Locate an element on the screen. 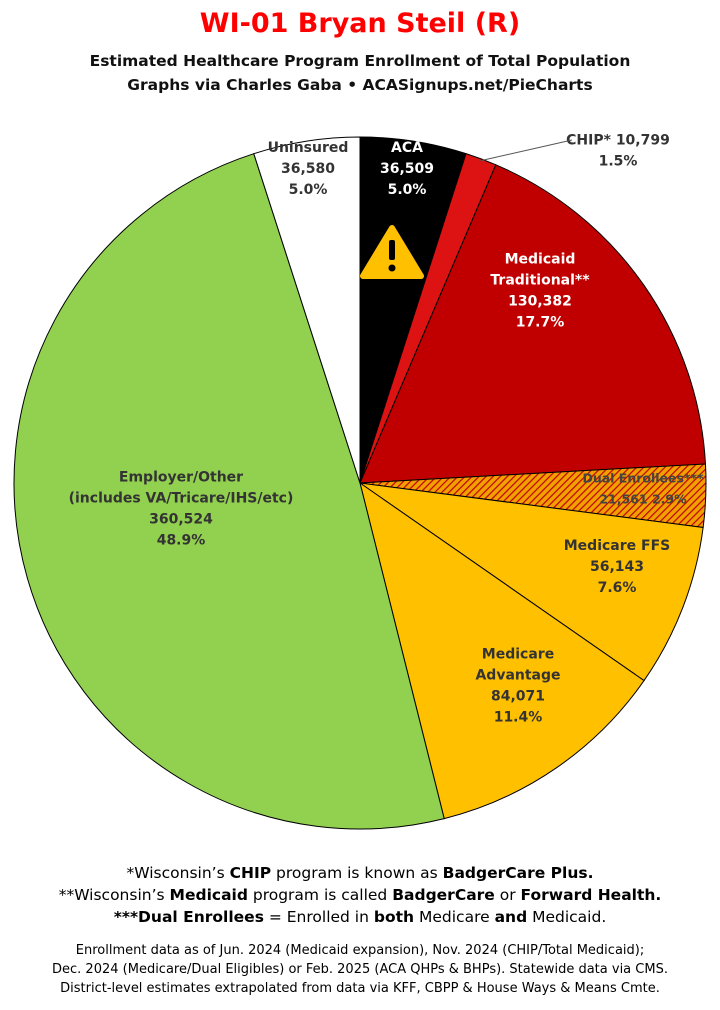 This screenshot has height=1010, width=720. label-uninsured: Uninsured 36,580 5.0% is located at coordinates (308, 169).